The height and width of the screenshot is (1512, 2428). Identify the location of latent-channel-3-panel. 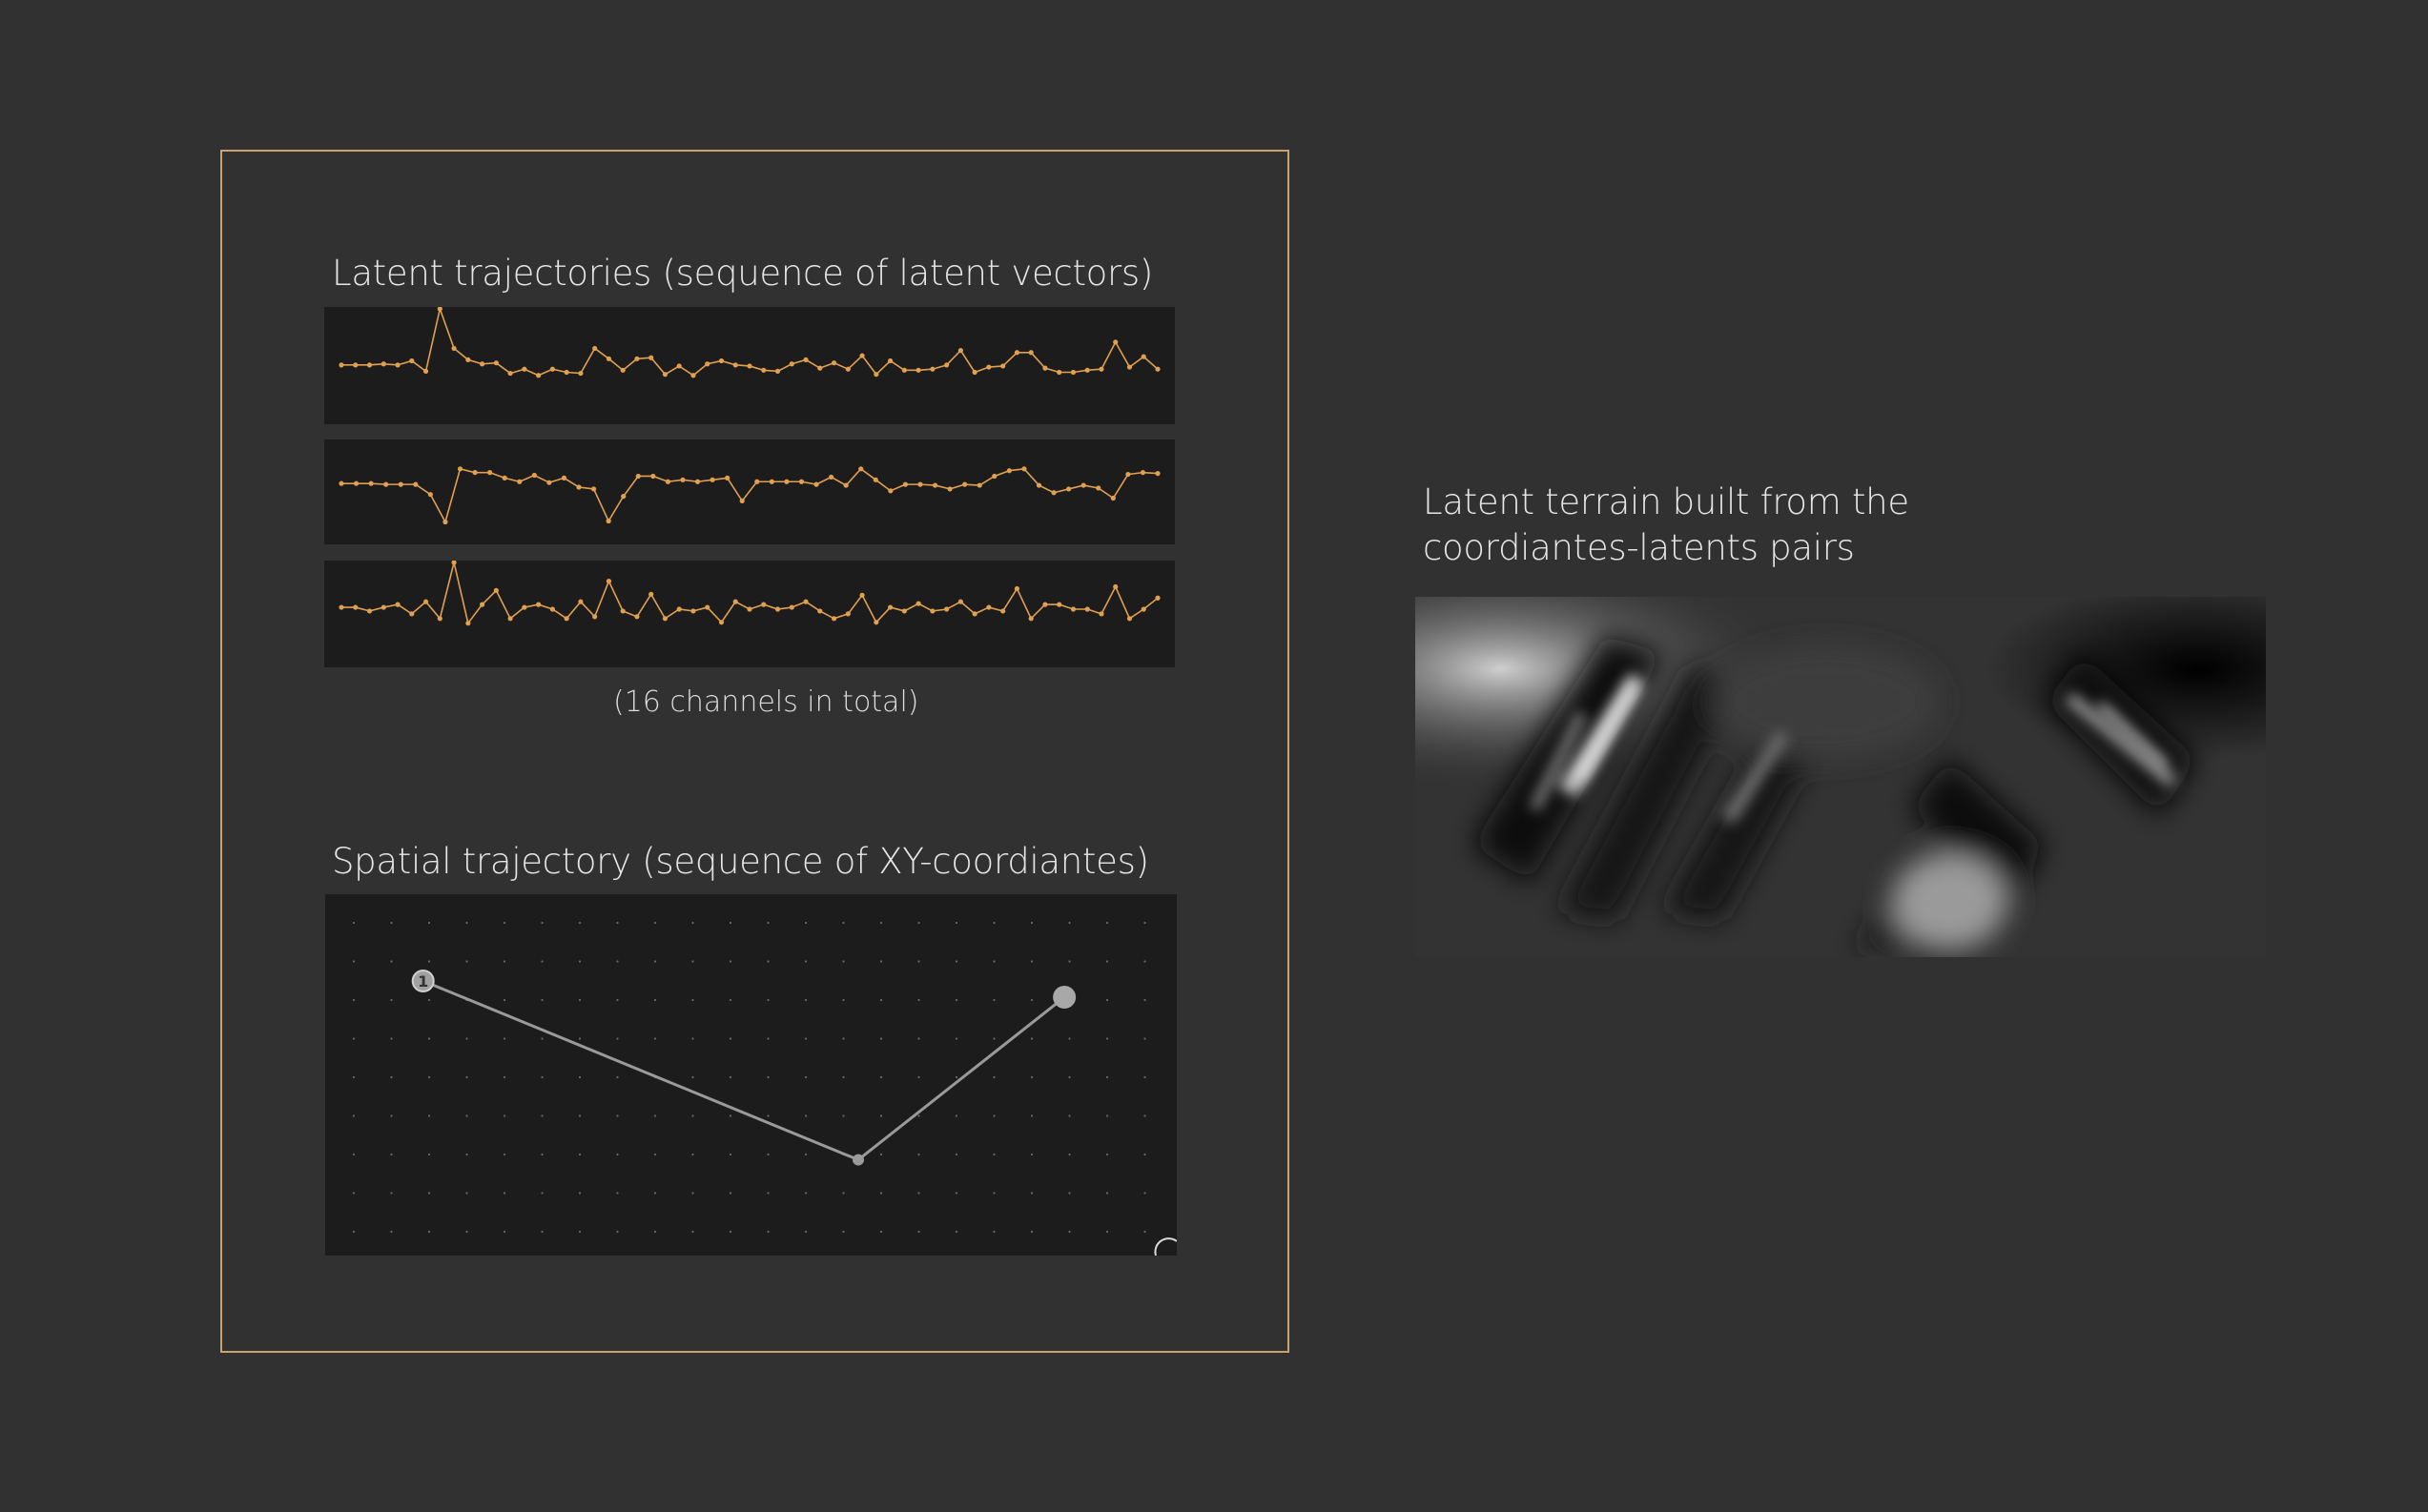
(749, 614).